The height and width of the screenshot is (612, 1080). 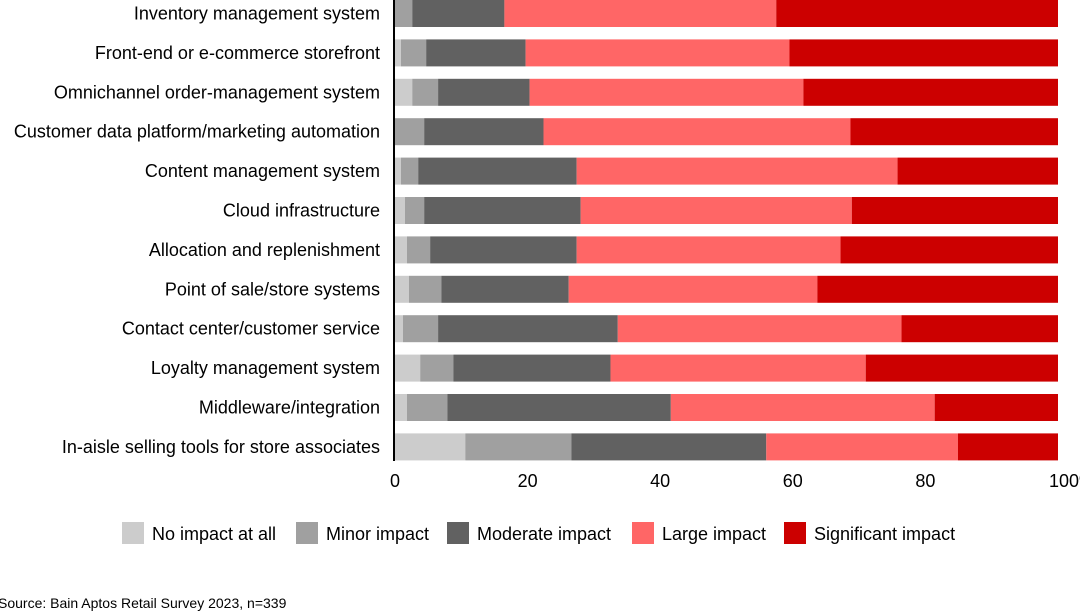 I want to click on category-label: Omnichannel order-management system, so click(x=217, y=92).